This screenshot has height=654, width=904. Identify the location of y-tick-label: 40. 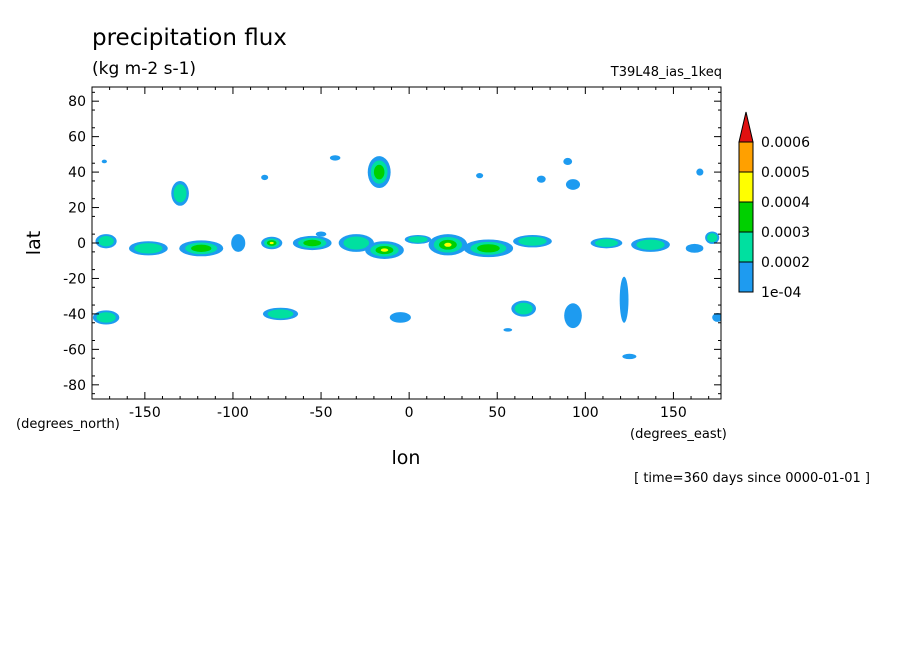
(77, 173).